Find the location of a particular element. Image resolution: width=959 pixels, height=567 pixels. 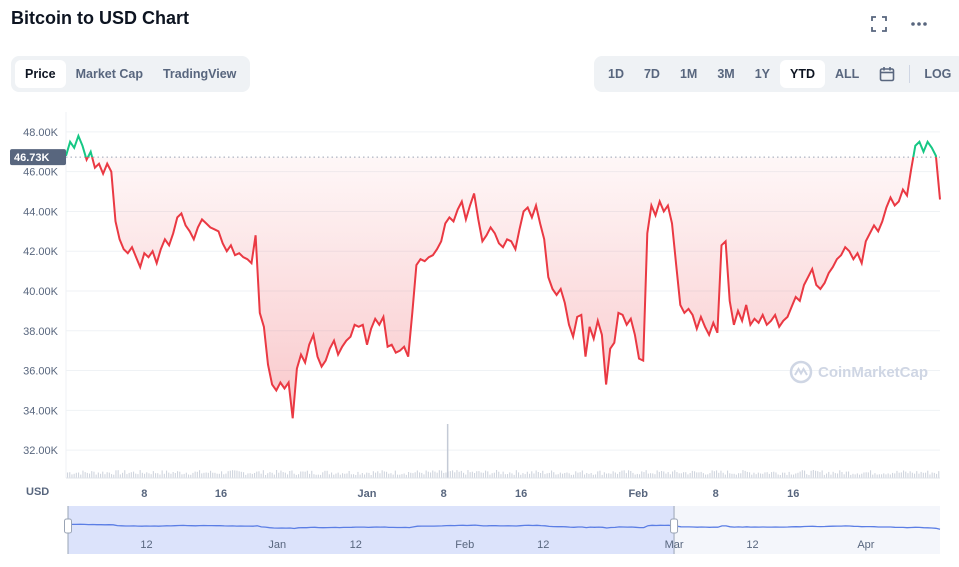

range-1m: 1M is located at coordinates (688, 74).